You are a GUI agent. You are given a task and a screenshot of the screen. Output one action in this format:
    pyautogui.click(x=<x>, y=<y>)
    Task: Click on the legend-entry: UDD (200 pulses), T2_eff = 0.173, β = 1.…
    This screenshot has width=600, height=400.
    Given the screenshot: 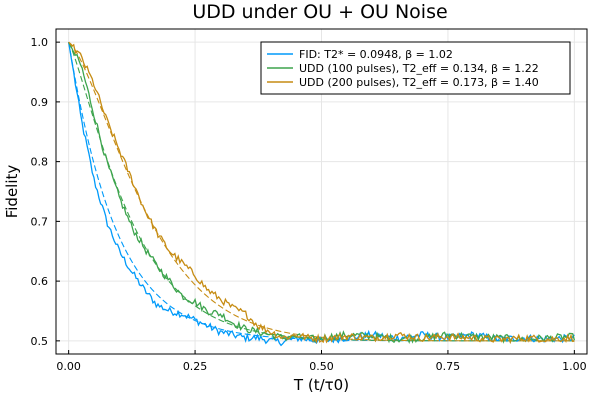 What is the action you would take?
    pyautogui.click(x=419, y=82)
    